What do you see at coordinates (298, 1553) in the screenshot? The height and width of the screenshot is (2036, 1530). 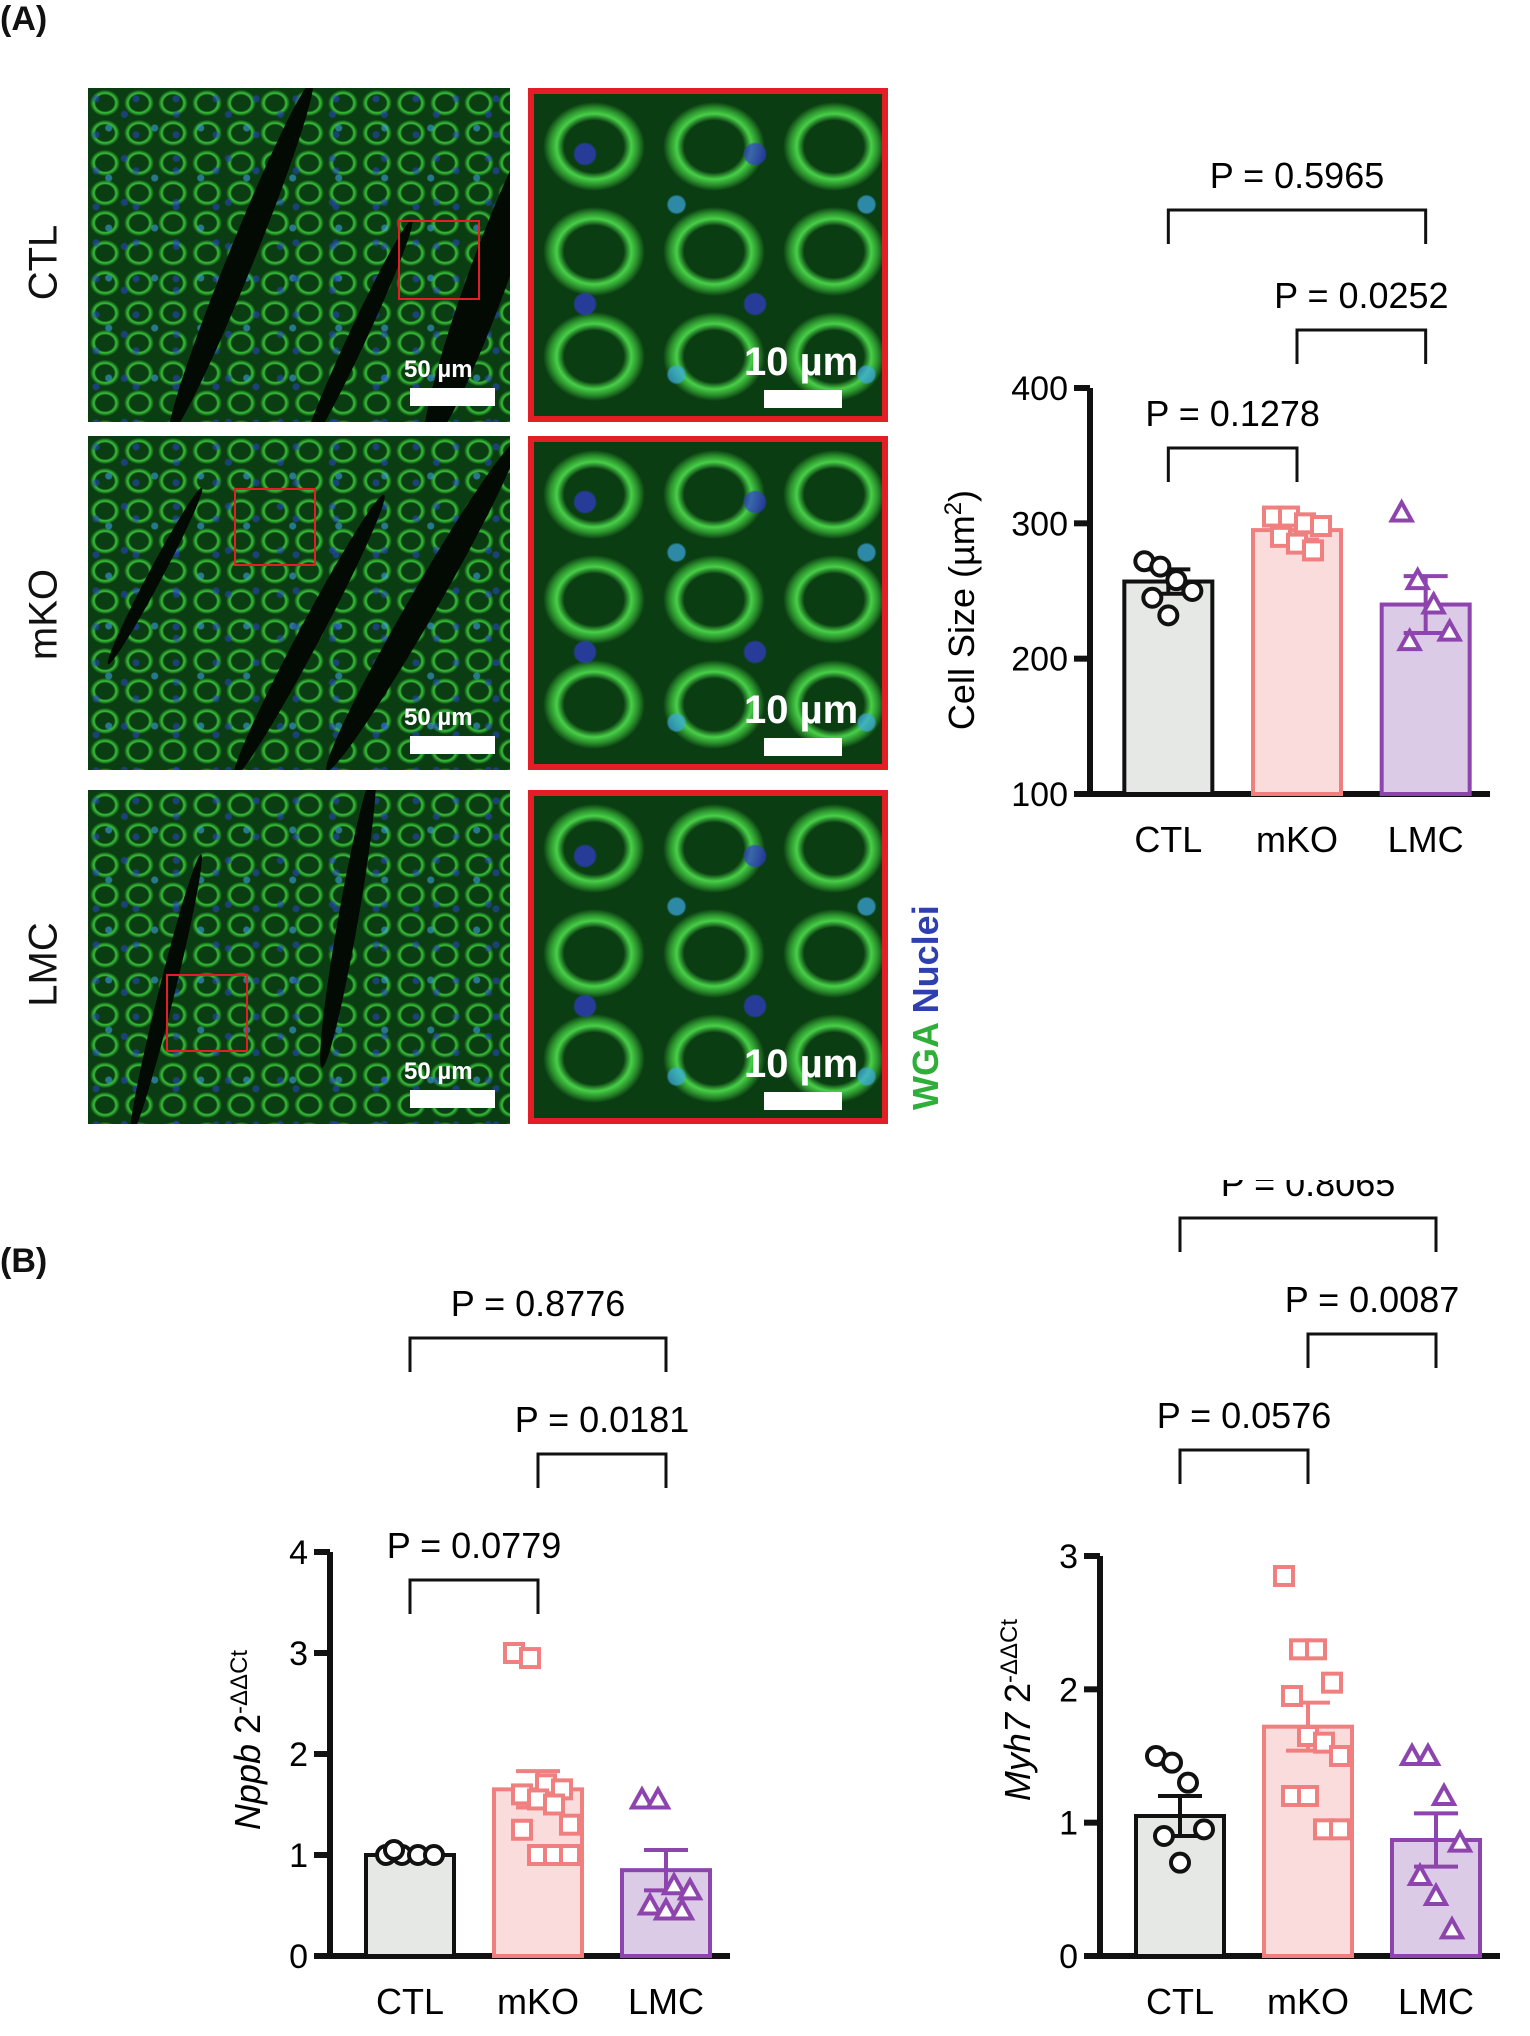 I see `y-tick-label: 4` at bounding box center [298, 1553].